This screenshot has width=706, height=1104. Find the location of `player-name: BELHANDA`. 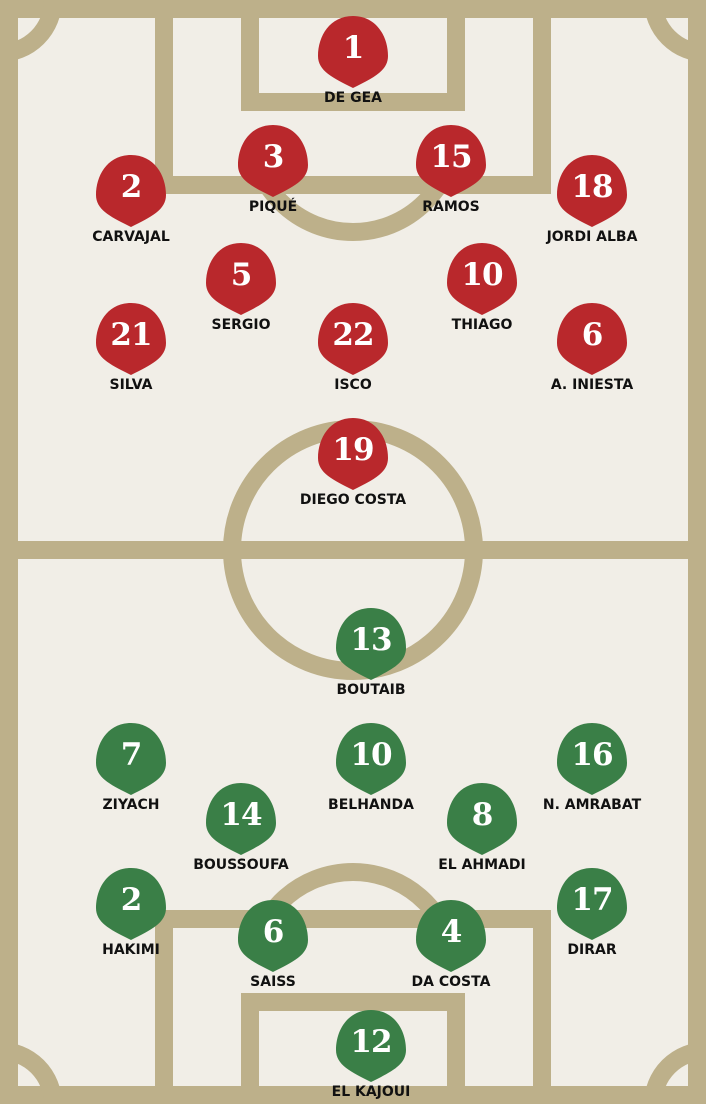

player-name: BELHANDA is located at coordinates (371, 805).